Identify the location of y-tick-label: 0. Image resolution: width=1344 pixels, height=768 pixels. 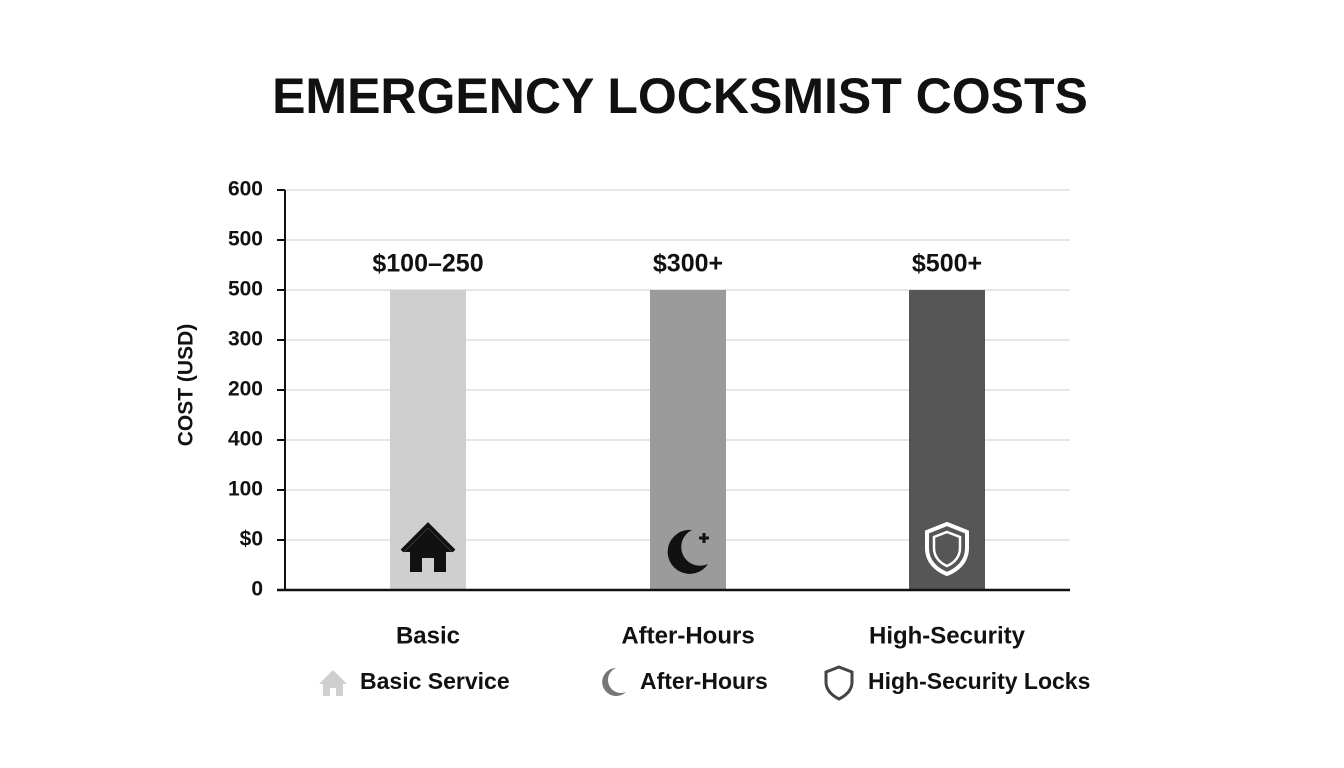
(257, 589).